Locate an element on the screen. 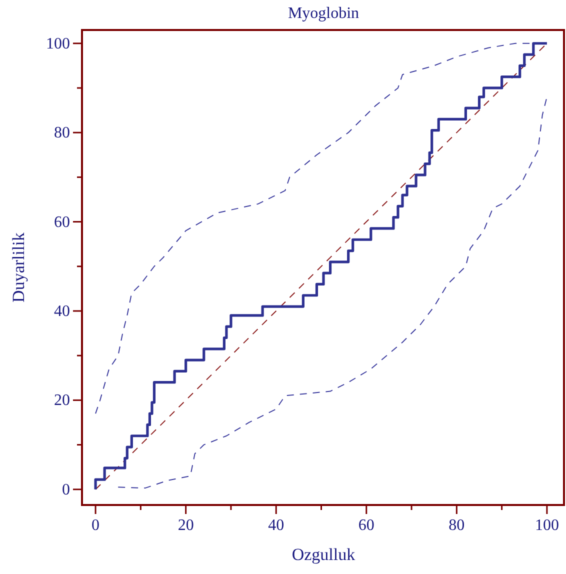  x-tick-label: 20 is located at coordinates (186, 525).